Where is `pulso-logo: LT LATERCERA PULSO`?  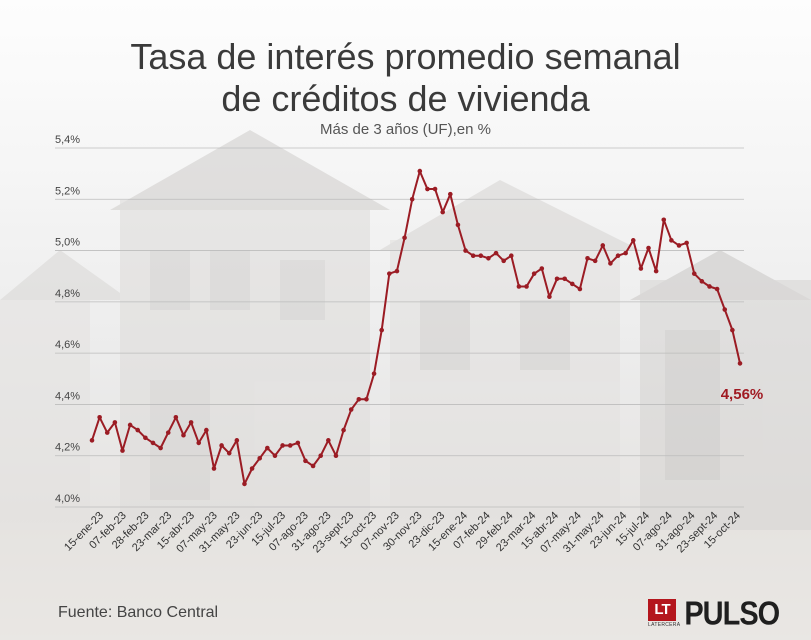 pulso-logo: LT LATERCERA PULSO is located at coordinates (714, 614).